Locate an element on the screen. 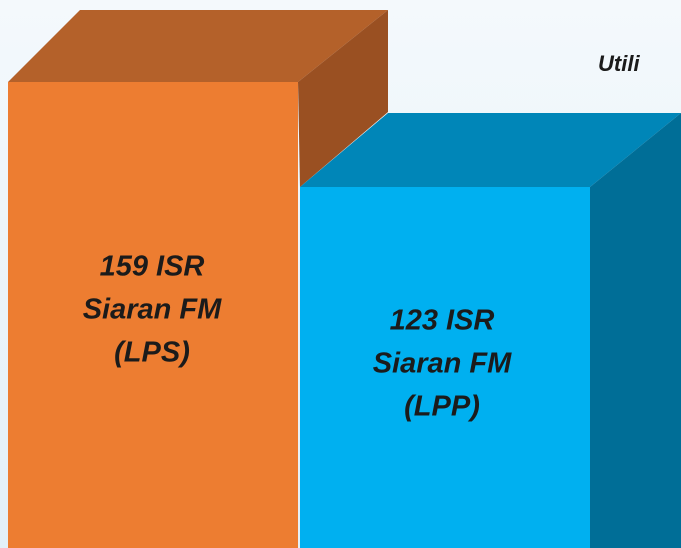  box-label: 123 ISR is located at coordinates (442, 321).